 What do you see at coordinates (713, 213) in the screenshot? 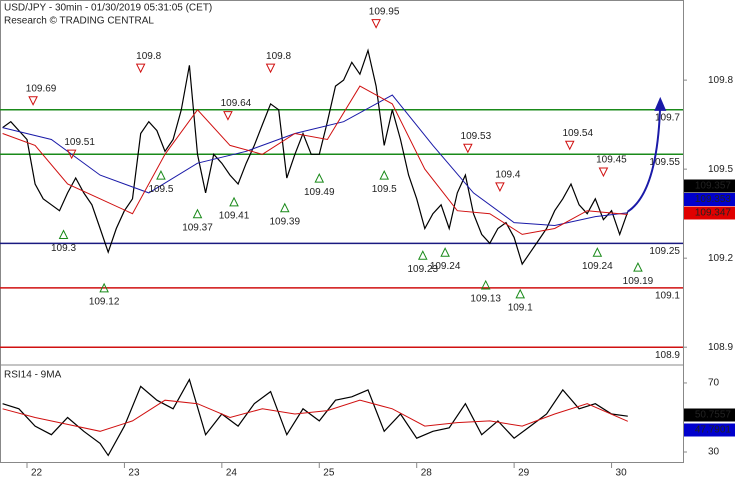
I see `value-box-label: 109.347` at bounding box center [713, 213].